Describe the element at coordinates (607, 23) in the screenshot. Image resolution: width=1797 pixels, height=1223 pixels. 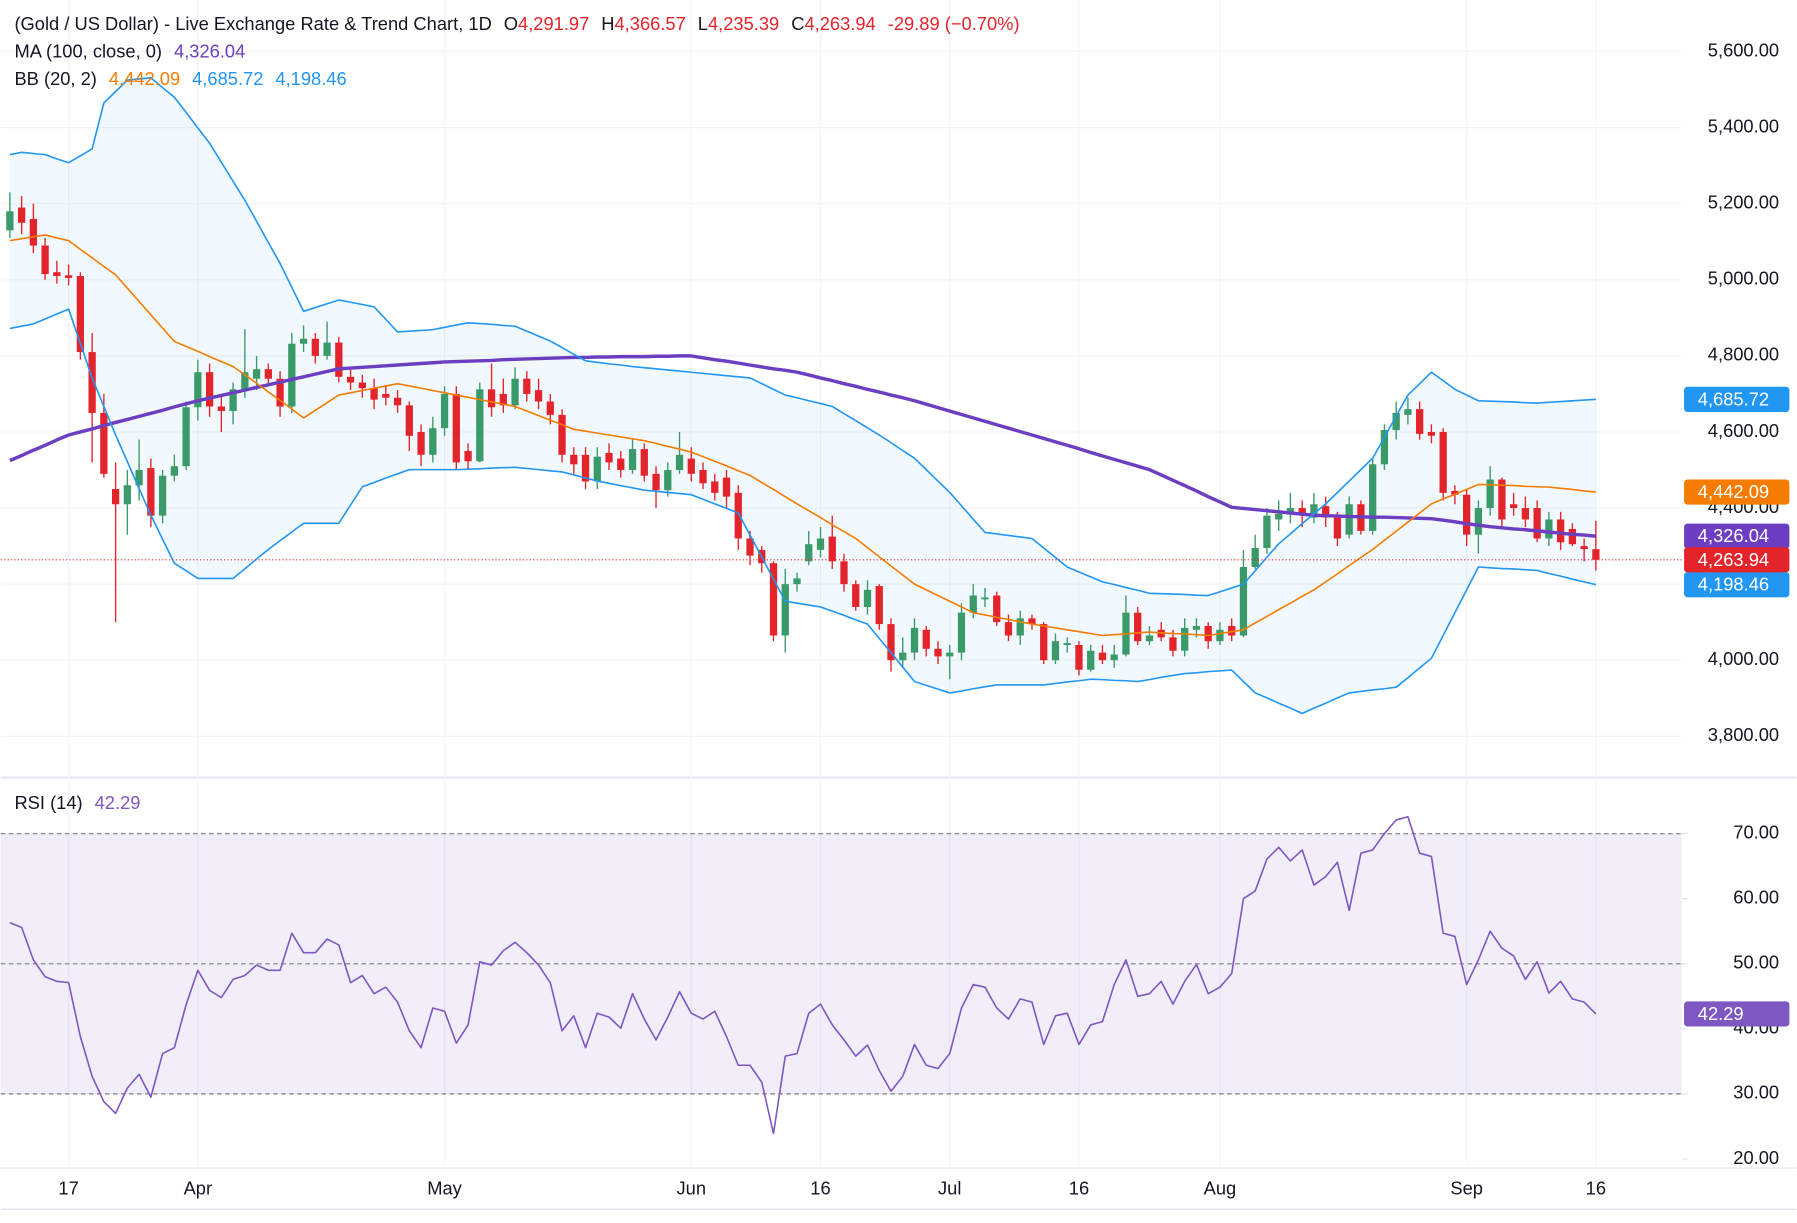
I see `ohlc-key: H` at that location.